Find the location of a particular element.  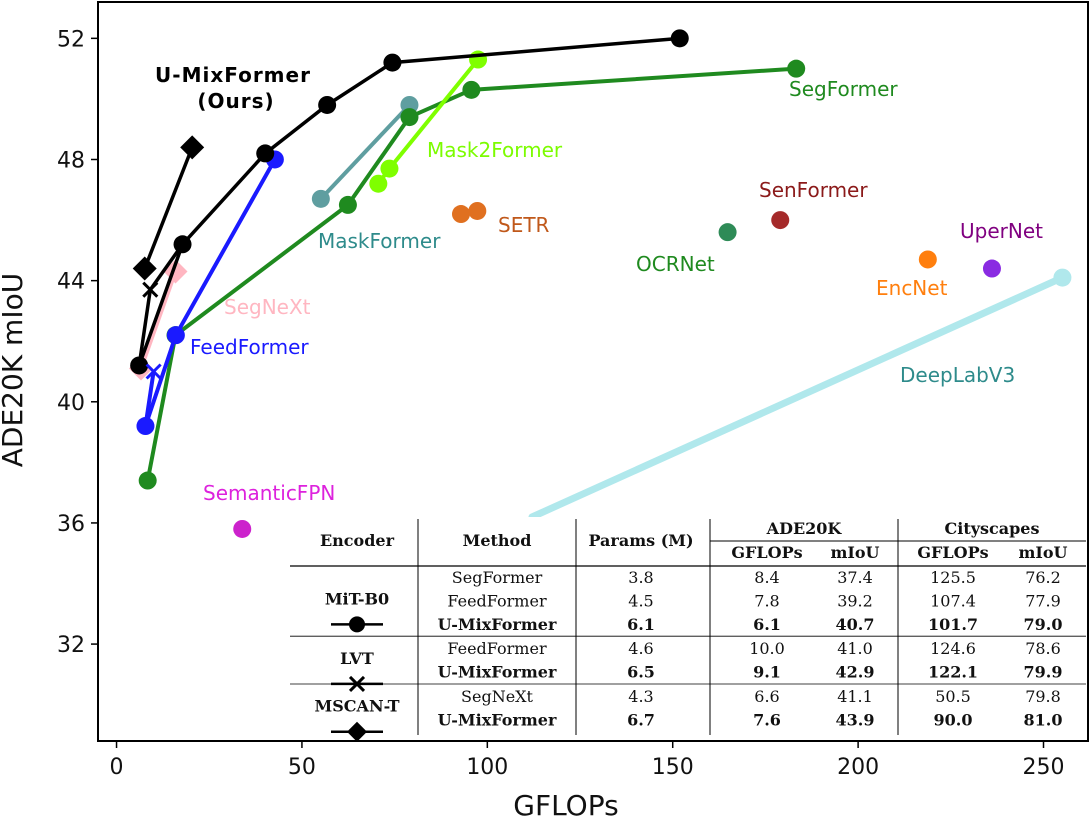

table-cell-ade_gflops: 7.6 is located at coordinates (767, 719).